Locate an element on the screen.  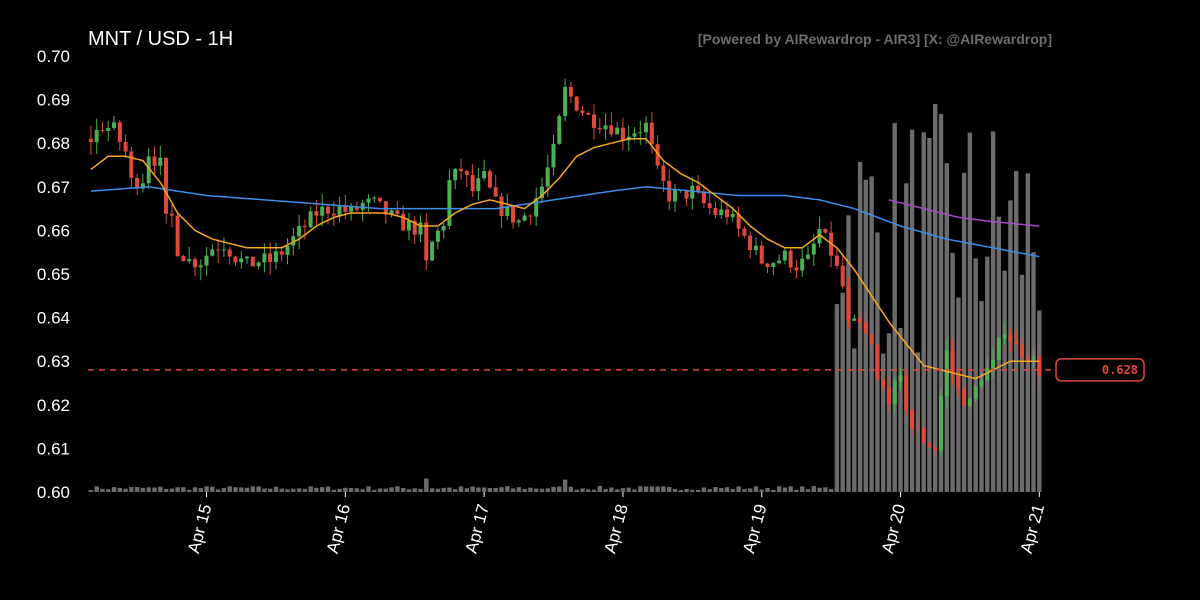
current-price-marker: 0.628 is located at coordinates (616, 370).